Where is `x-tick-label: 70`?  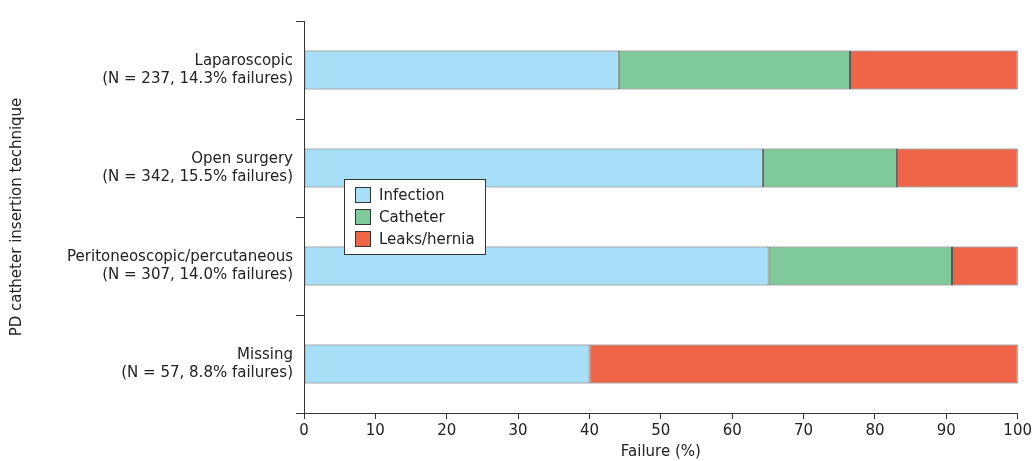 x-tick-label: 70 is located at coordinates (804, 429).